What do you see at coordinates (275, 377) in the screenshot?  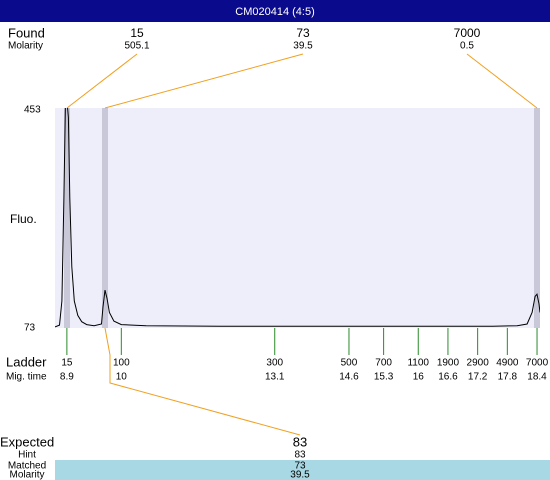 I see `mig-time: 13.1` at bounding box center [275, 377].